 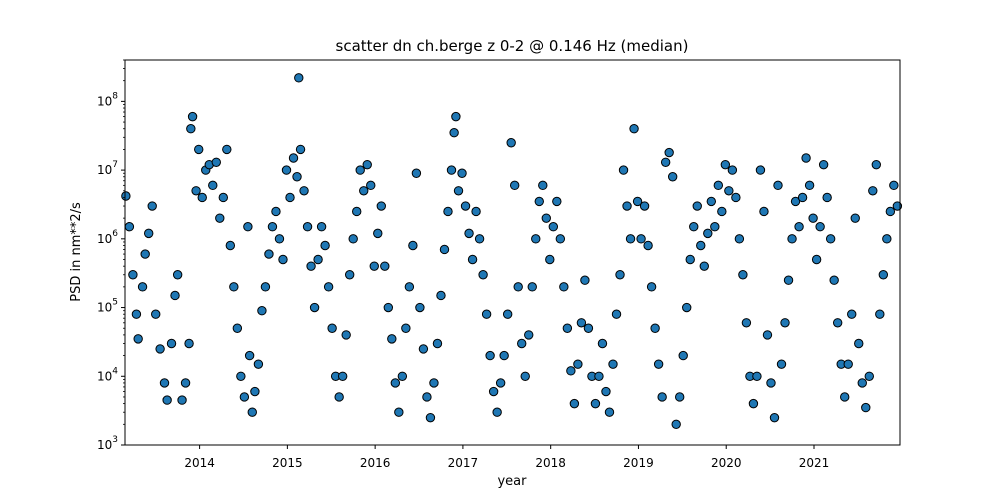 What do you see at coordinates (726, 463) in the screenshot?
I see `x-tick-label: 2020` at bounding box center [726, 463].